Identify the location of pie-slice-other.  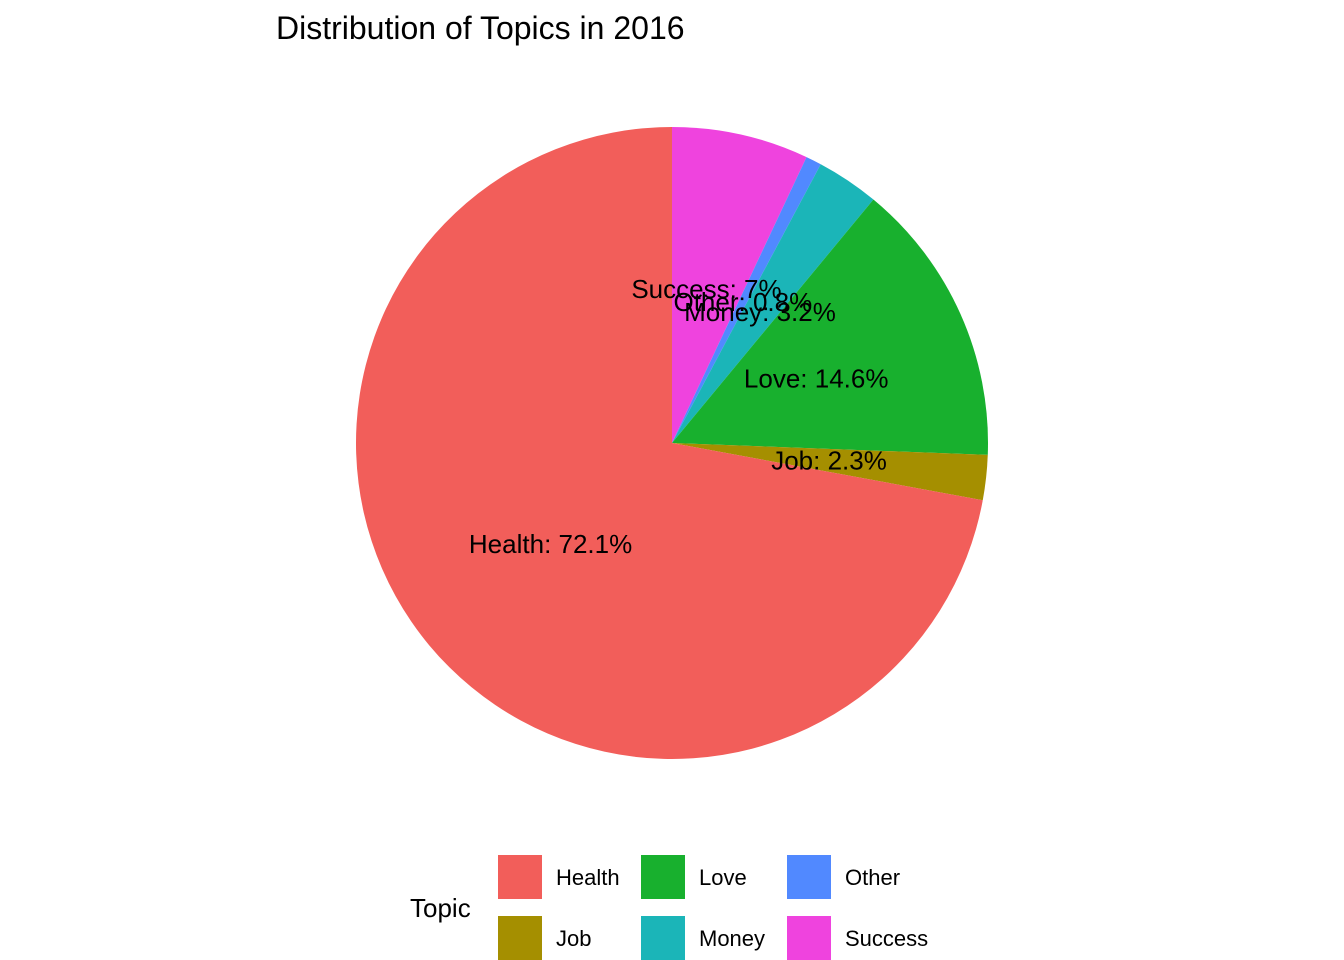
(746, 300).